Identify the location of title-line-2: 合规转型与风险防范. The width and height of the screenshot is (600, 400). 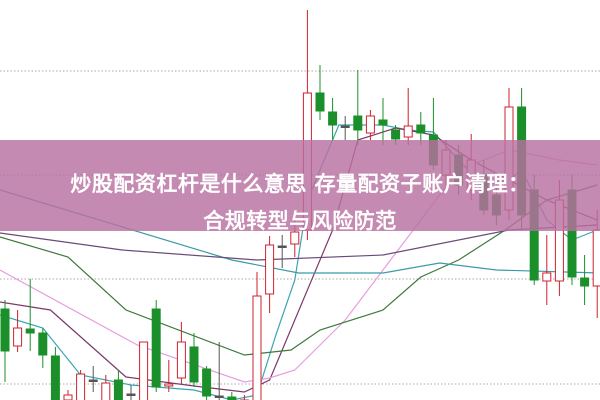
(300, 221).